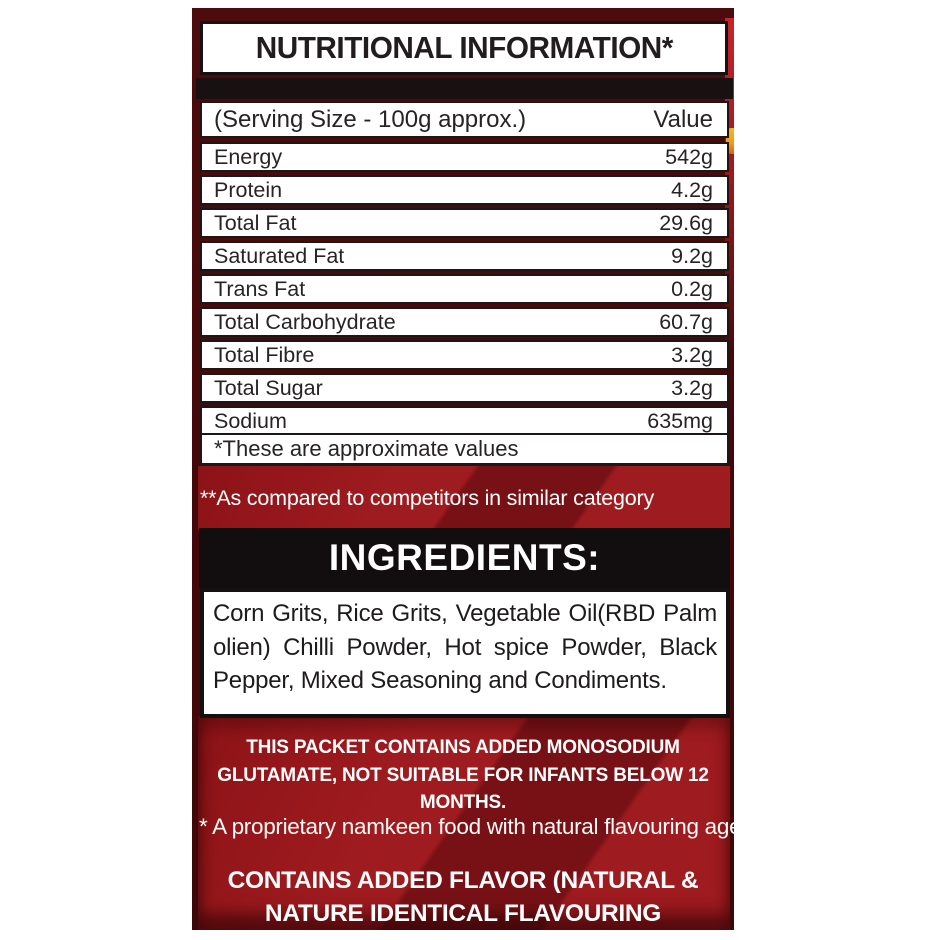 The width and height of the screenshot is (940, 940). I want to click on panel-right-edge, so click(729, 183).